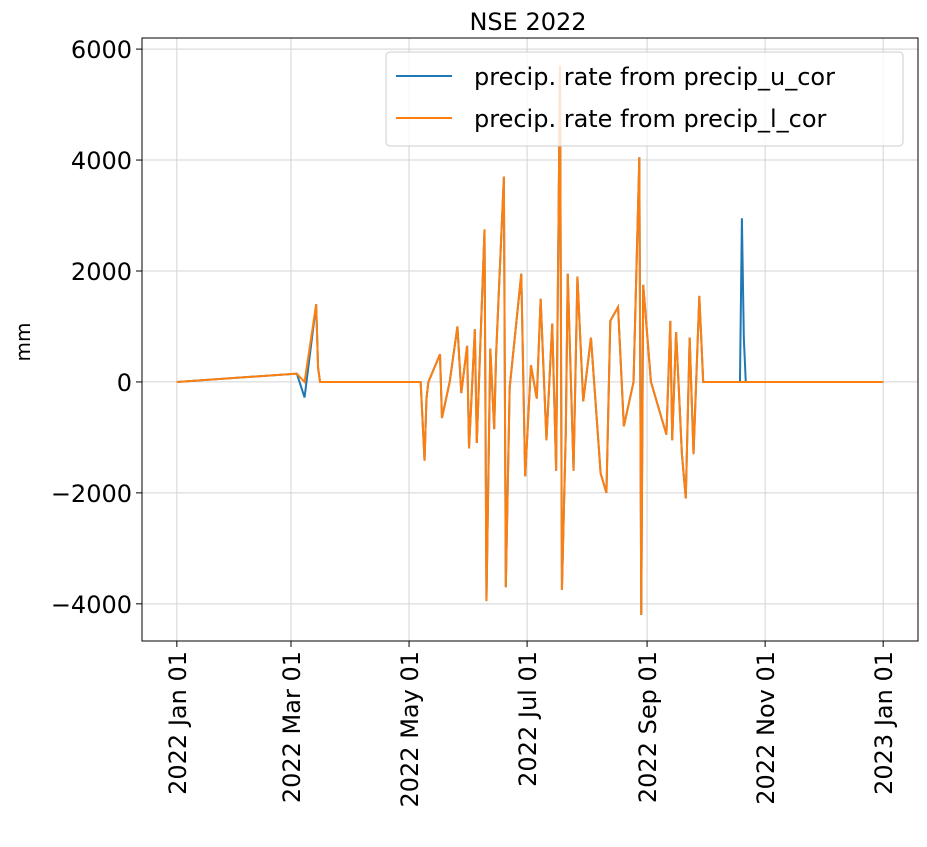  What do you see at coordinates (292, 727) in the screenshot?
I see `x-tick-label: 2022 Mar 01` at bounding box center [292, 727].